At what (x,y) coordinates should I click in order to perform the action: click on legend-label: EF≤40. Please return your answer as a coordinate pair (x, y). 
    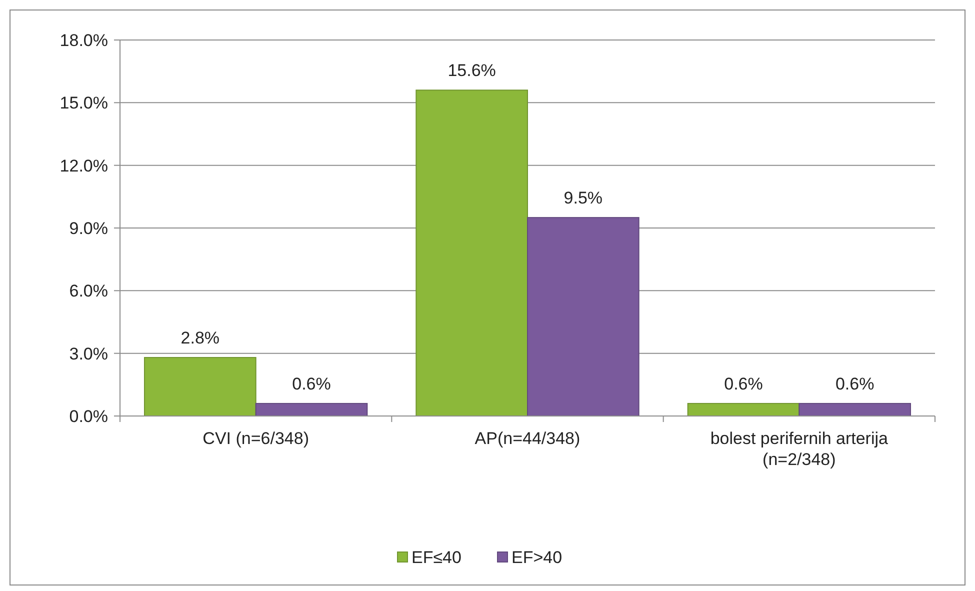
    Looking at the image, I should click on (437, 557).